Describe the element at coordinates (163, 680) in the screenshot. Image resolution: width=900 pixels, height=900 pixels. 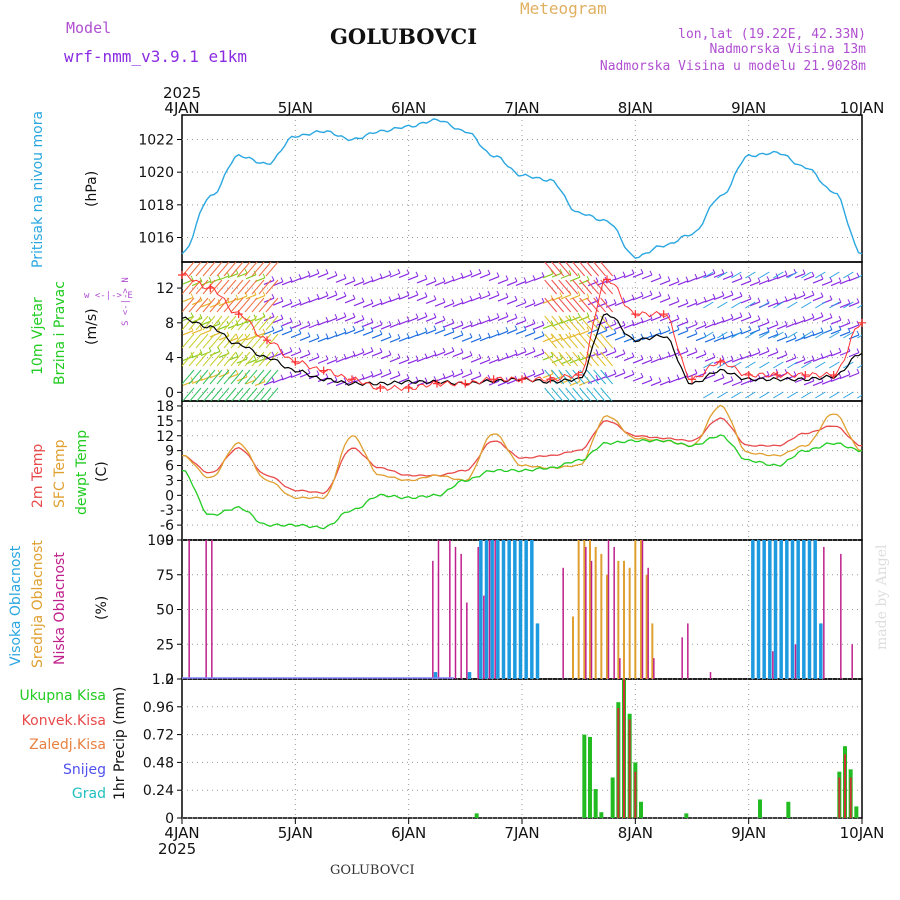
I see `y-tick-label: 1.2` at that location.